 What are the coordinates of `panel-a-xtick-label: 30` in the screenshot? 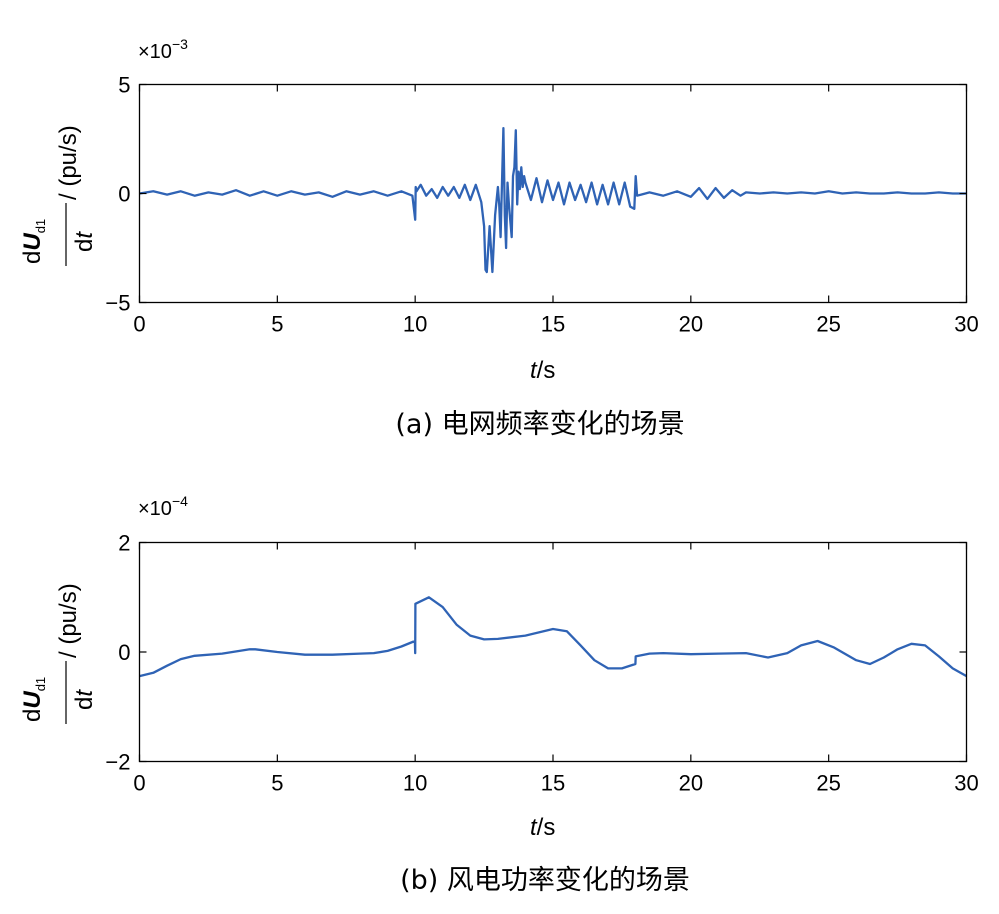 It's located at (966, 324).